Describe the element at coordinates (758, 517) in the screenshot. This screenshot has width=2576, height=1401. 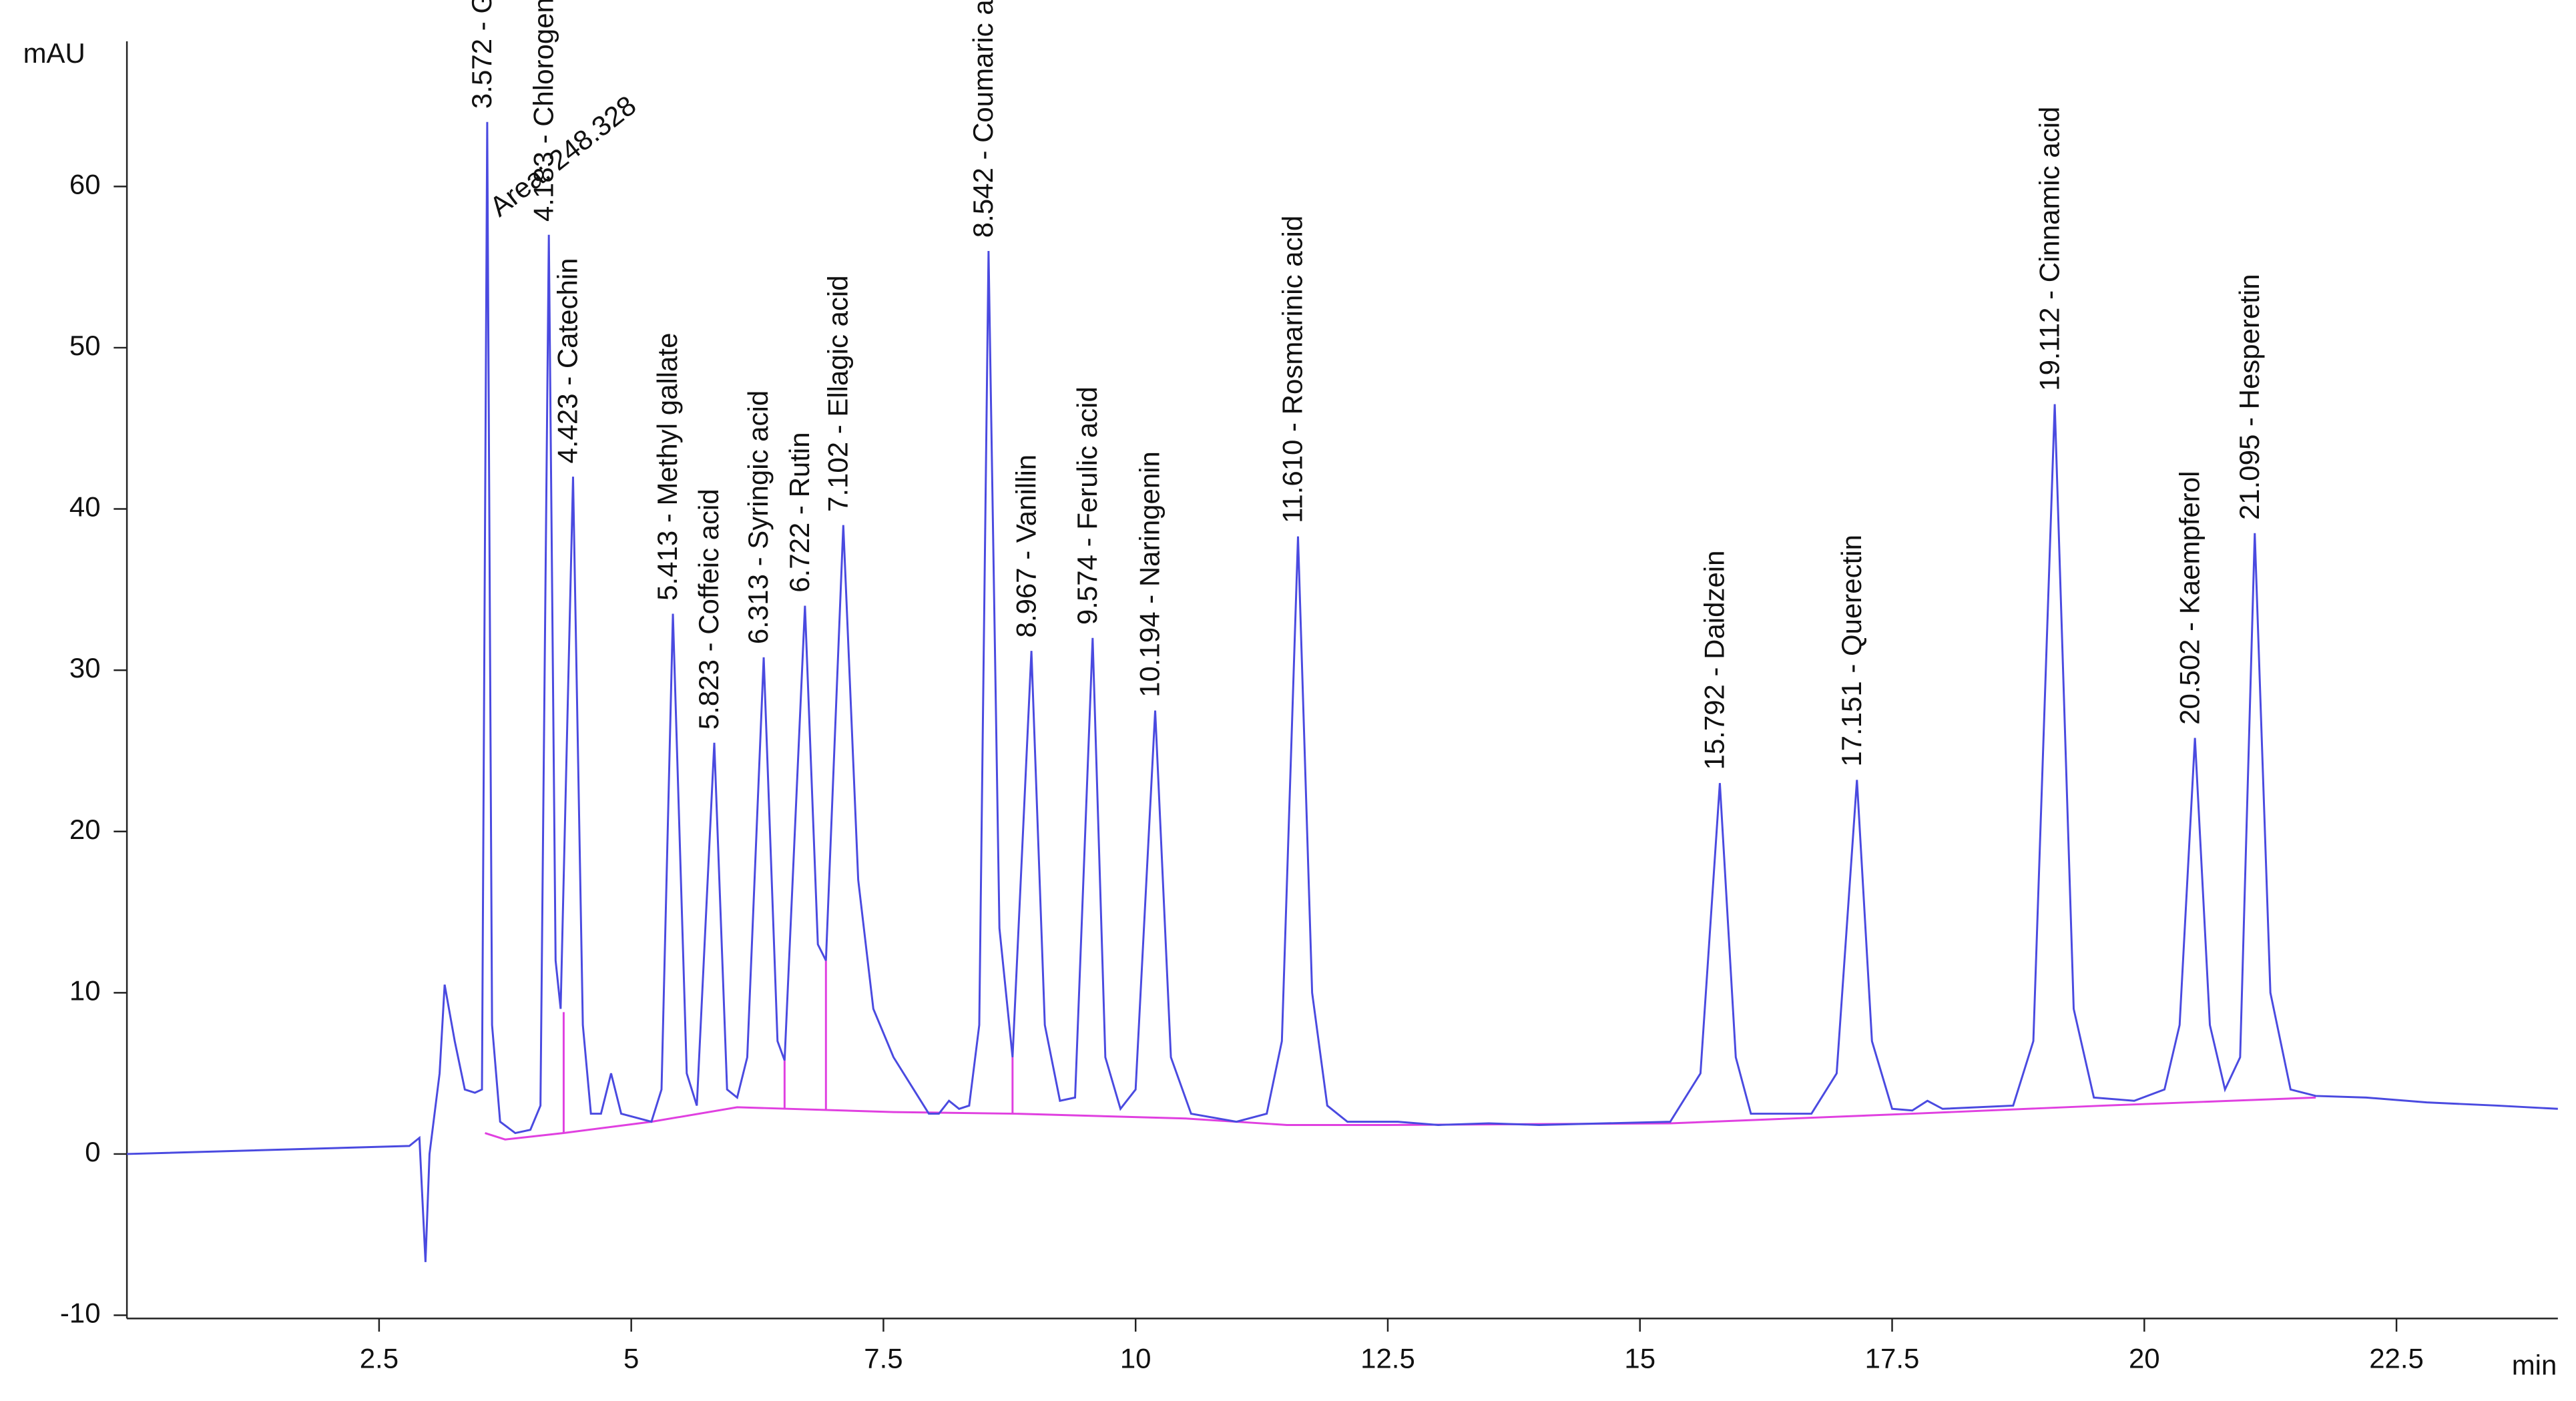
I see `peak-label: 6.313 - Syringic acid` at that location.